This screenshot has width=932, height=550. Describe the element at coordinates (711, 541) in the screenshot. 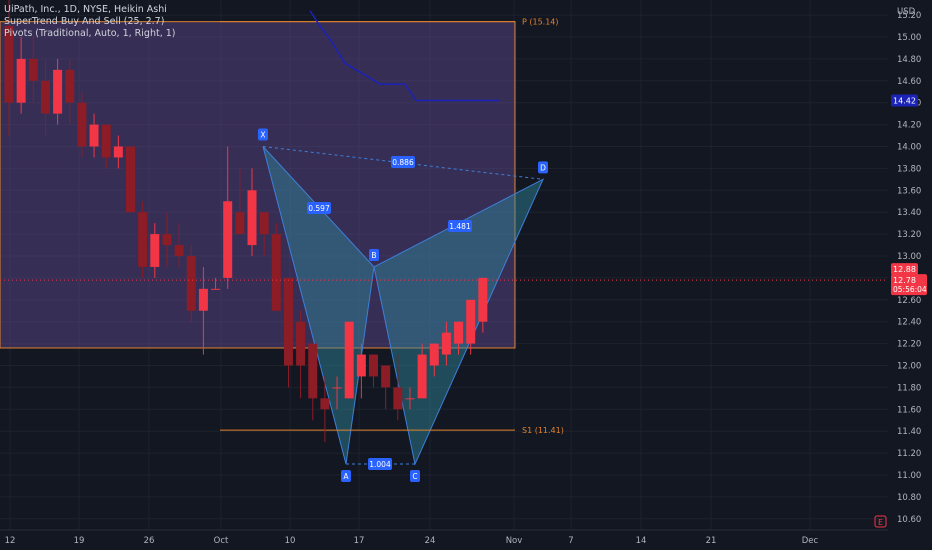

I see `time-tick-label: 21` at that location.